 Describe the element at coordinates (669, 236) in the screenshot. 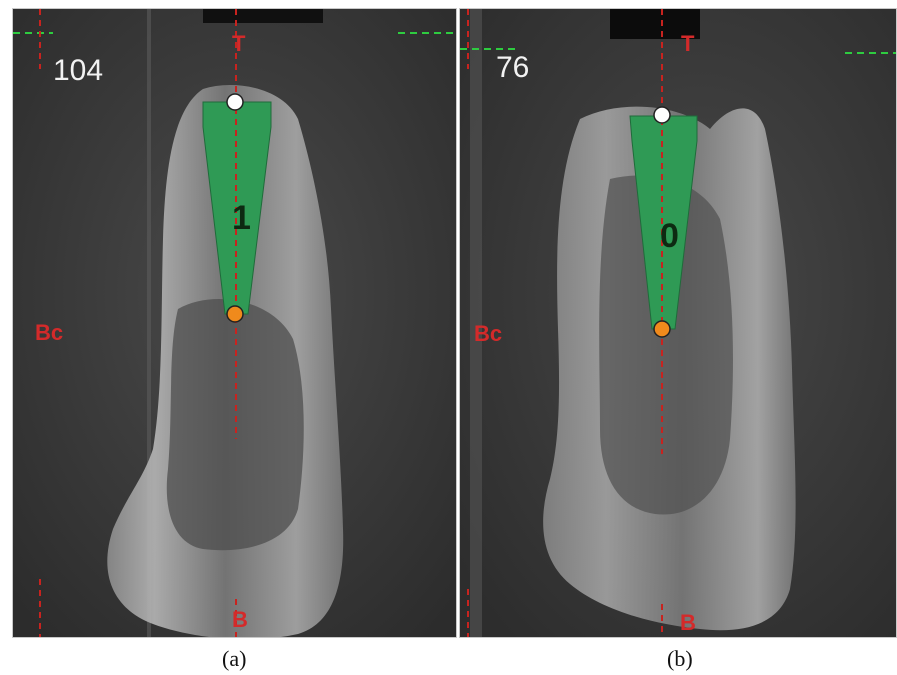

I see `implant-score: 0` at that location.